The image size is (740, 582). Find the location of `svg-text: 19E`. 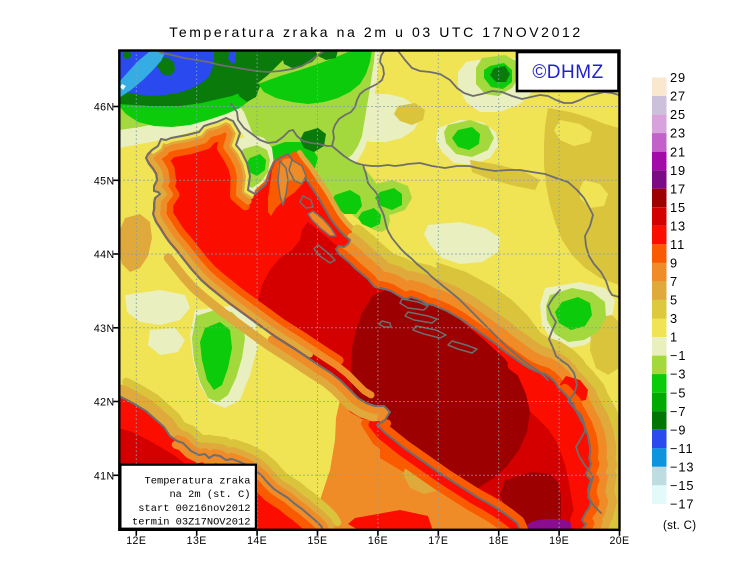

svg-text: 19E is located at coordinates (559, 541).